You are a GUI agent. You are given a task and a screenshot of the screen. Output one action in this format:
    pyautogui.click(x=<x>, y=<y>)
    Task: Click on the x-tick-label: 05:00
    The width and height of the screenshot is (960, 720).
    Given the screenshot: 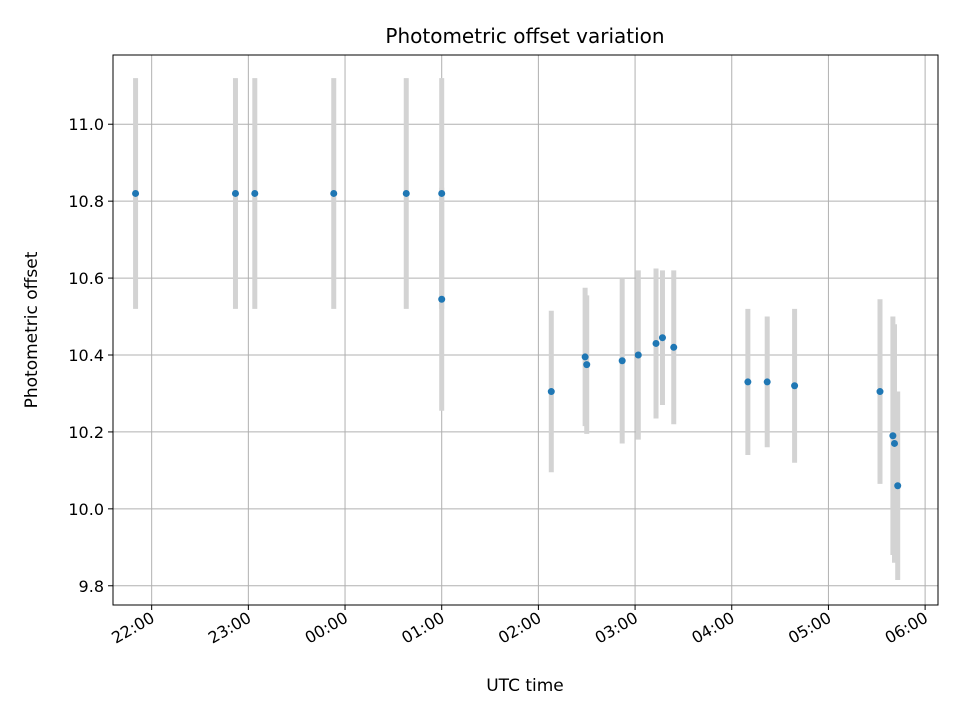 What is the action you would take?
    pyautogui.click(x=809, y=628)
    